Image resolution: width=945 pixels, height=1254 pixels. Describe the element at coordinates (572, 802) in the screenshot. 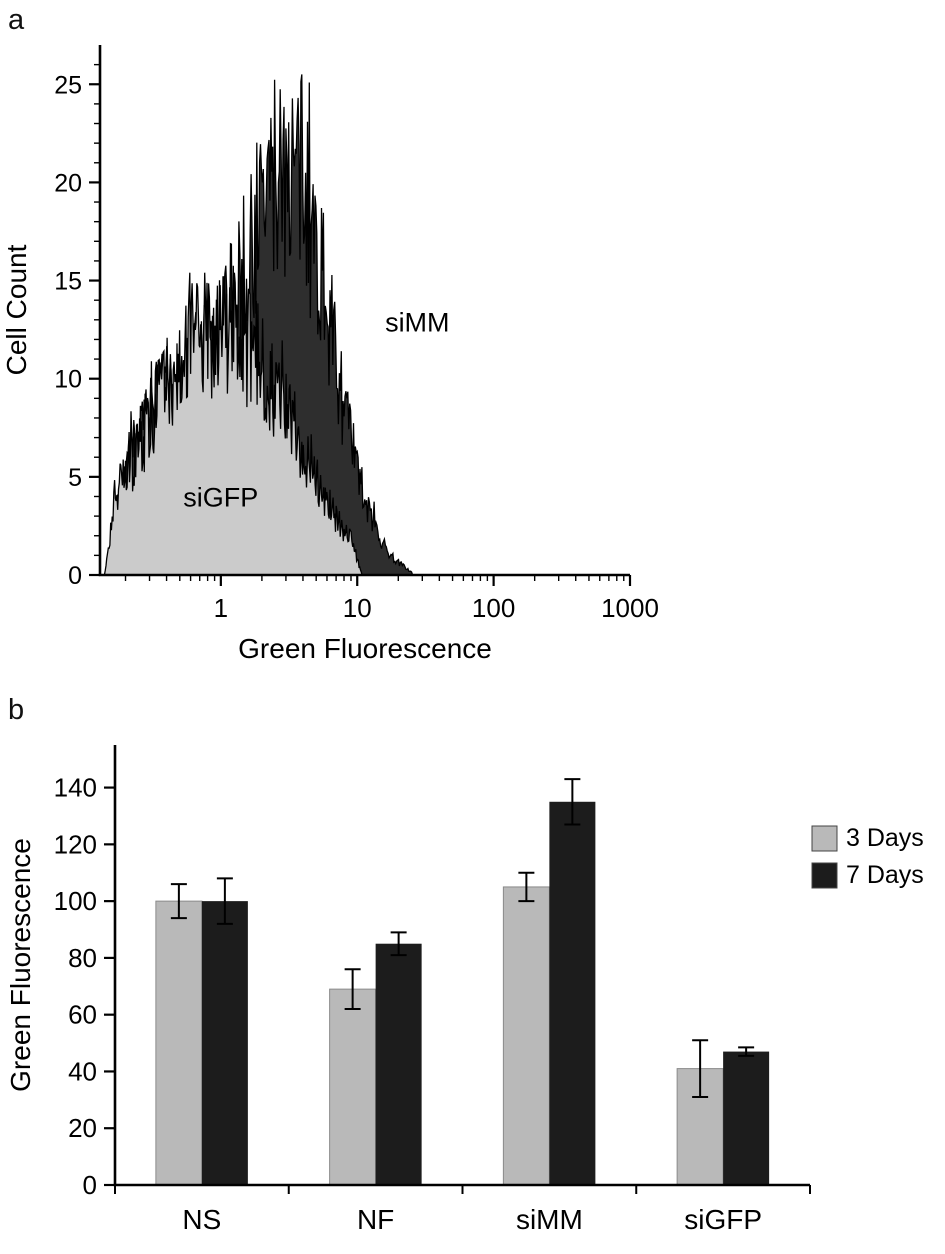

I see `error-bar-siMM-7-Days` at that location.